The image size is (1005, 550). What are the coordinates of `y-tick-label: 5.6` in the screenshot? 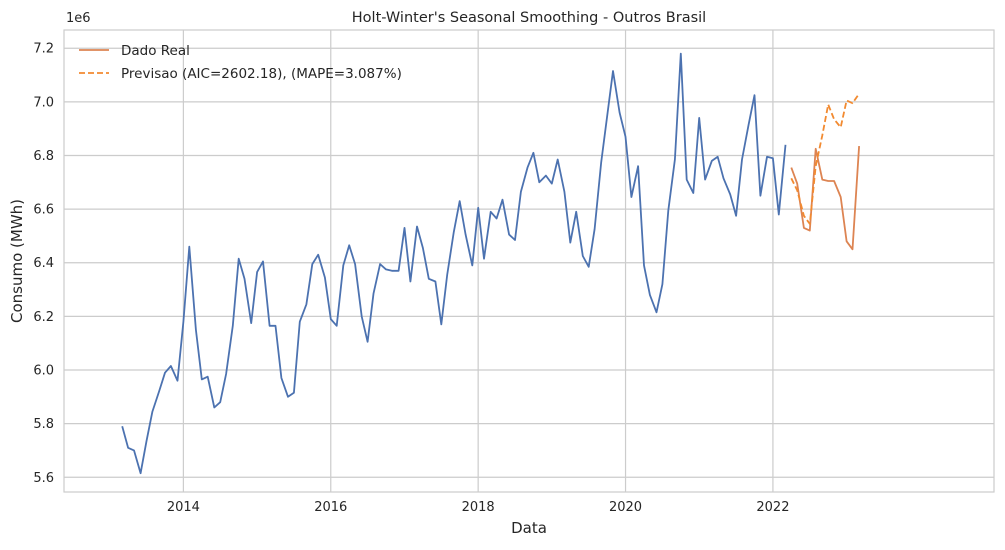 It's located at (43, 478).